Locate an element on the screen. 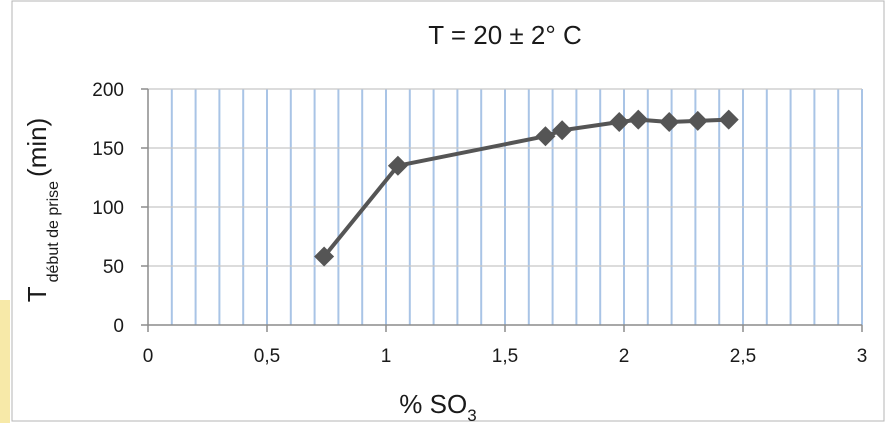  y-axis-label: Tdébut de prise (min) is located at coordinates (42, 210).